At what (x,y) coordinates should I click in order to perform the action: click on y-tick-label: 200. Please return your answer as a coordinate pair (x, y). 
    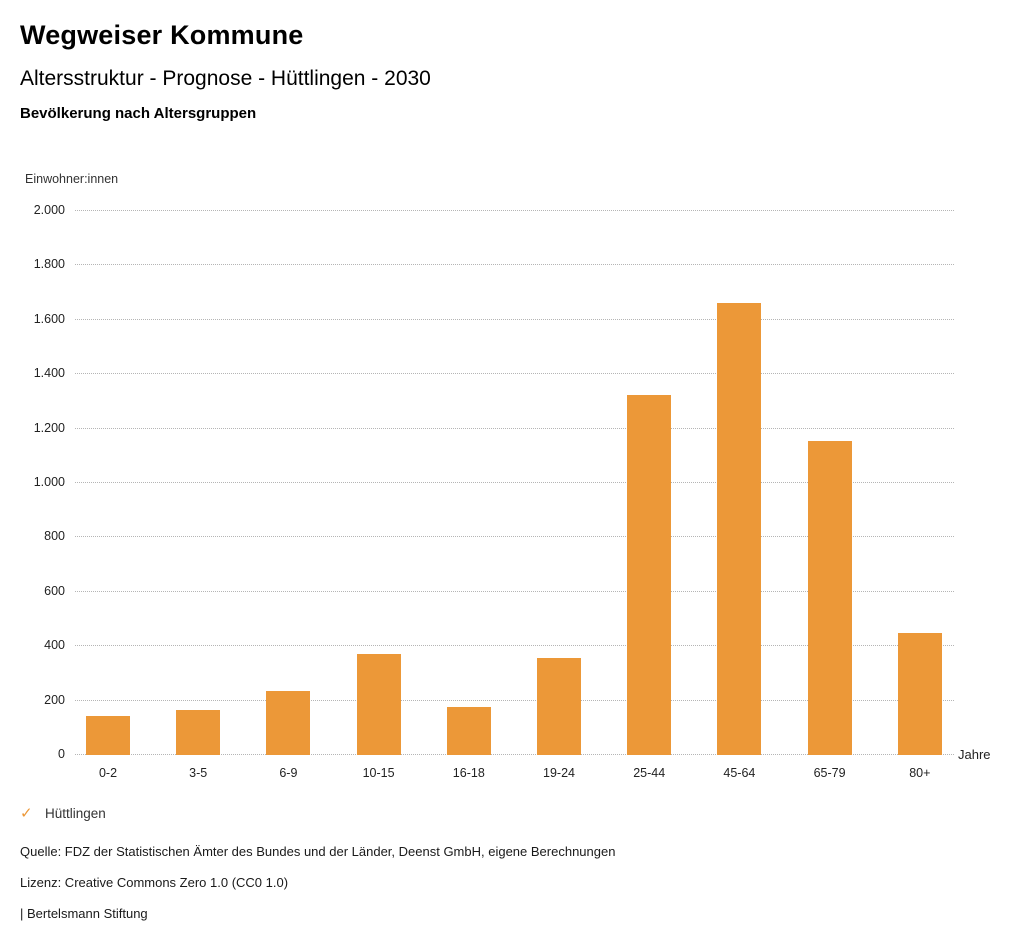
    Looking at the image, I should click on (54, 699).